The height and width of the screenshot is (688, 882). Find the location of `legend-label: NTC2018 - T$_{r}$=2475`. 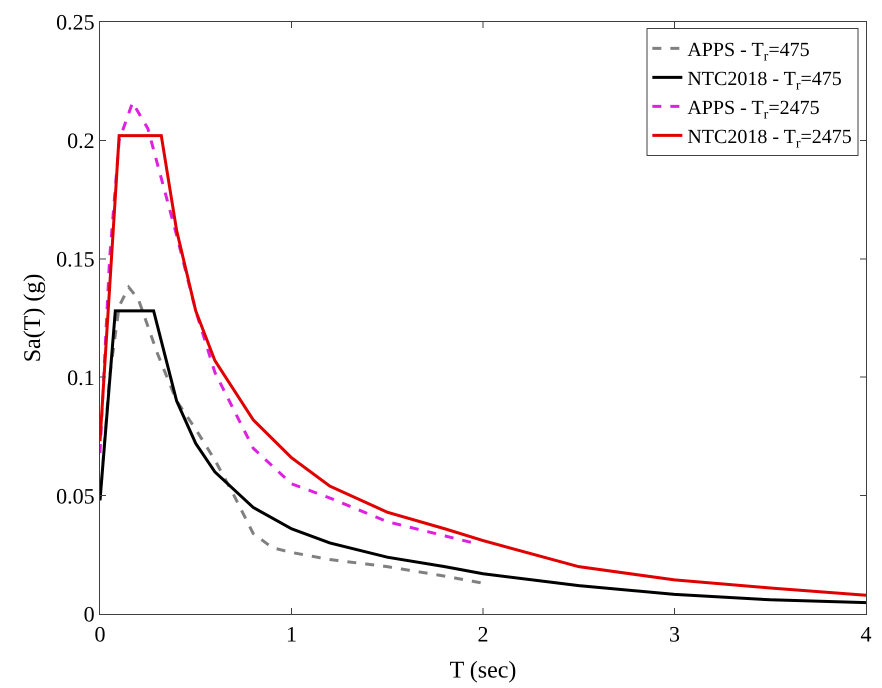

legend-label: NTC2018 - T$_{r}$=2475 is located at coordinates (769, 139).